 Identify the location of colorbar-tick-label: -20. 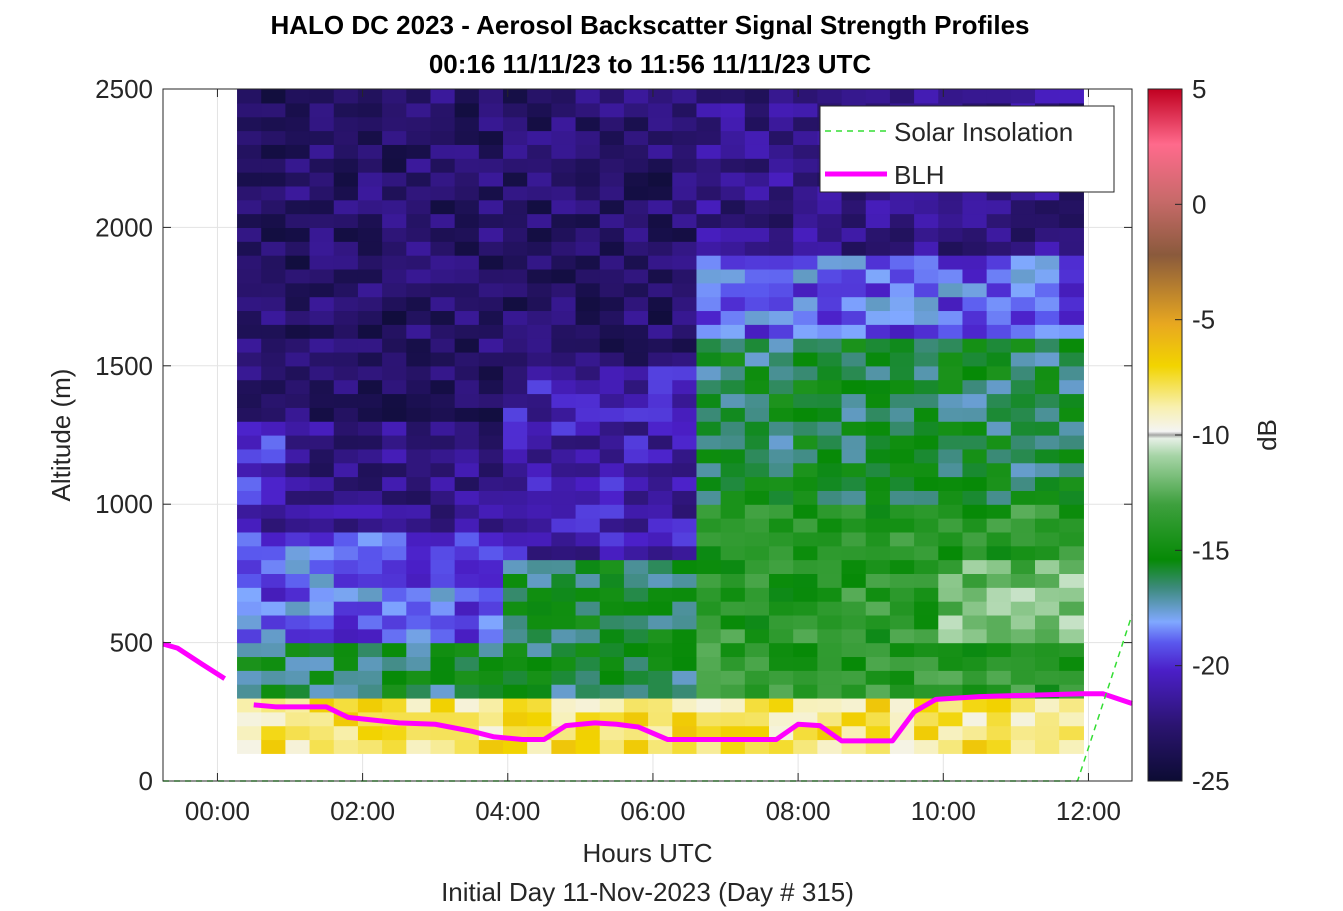
(1211, 666).